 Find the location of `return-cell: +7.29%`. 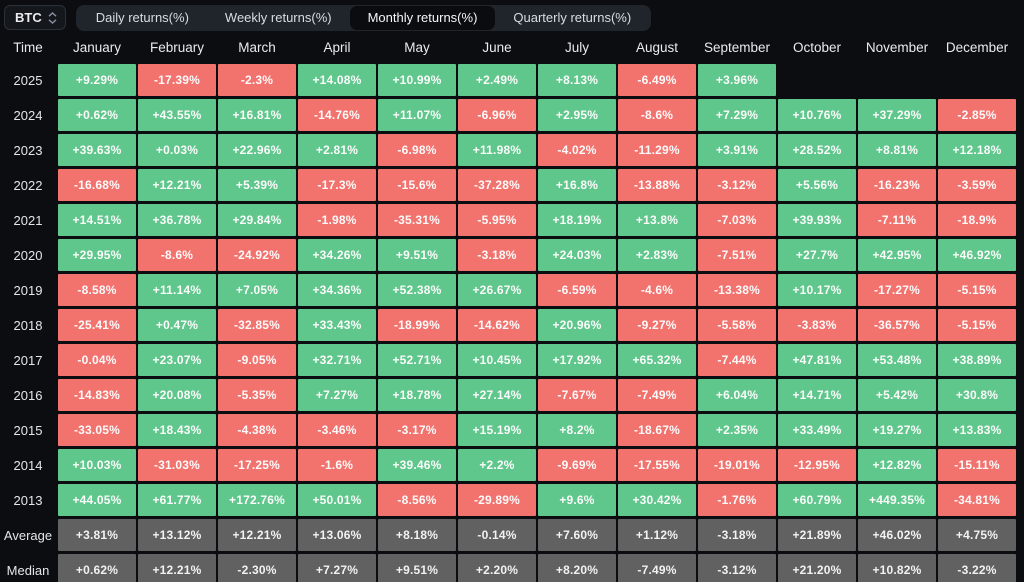

return-cell: +7.29% is located at coordinates (737, 115).